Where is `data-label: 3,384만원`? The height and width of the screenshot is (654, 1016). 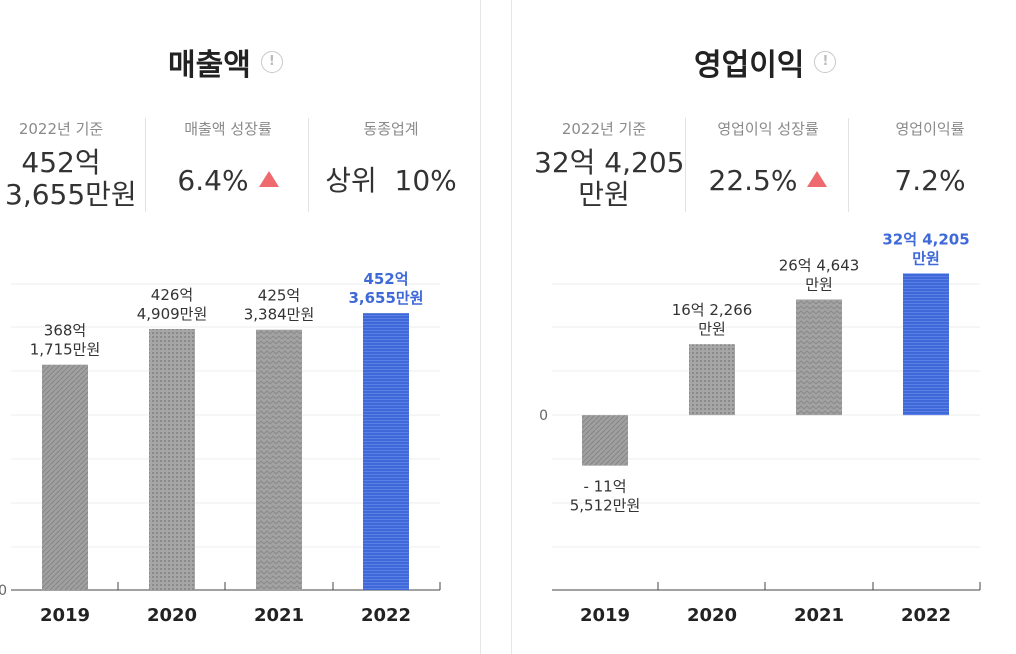 data-label: 3,384만원 is located at coordinates (279, 315).